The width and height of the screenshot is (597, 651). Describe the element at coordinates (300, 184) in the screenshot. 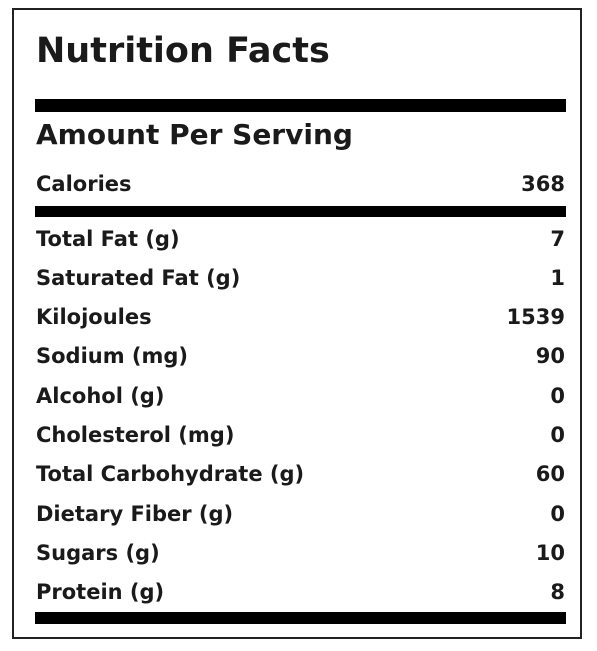

I see `calories-row: Calories 368` at that location.